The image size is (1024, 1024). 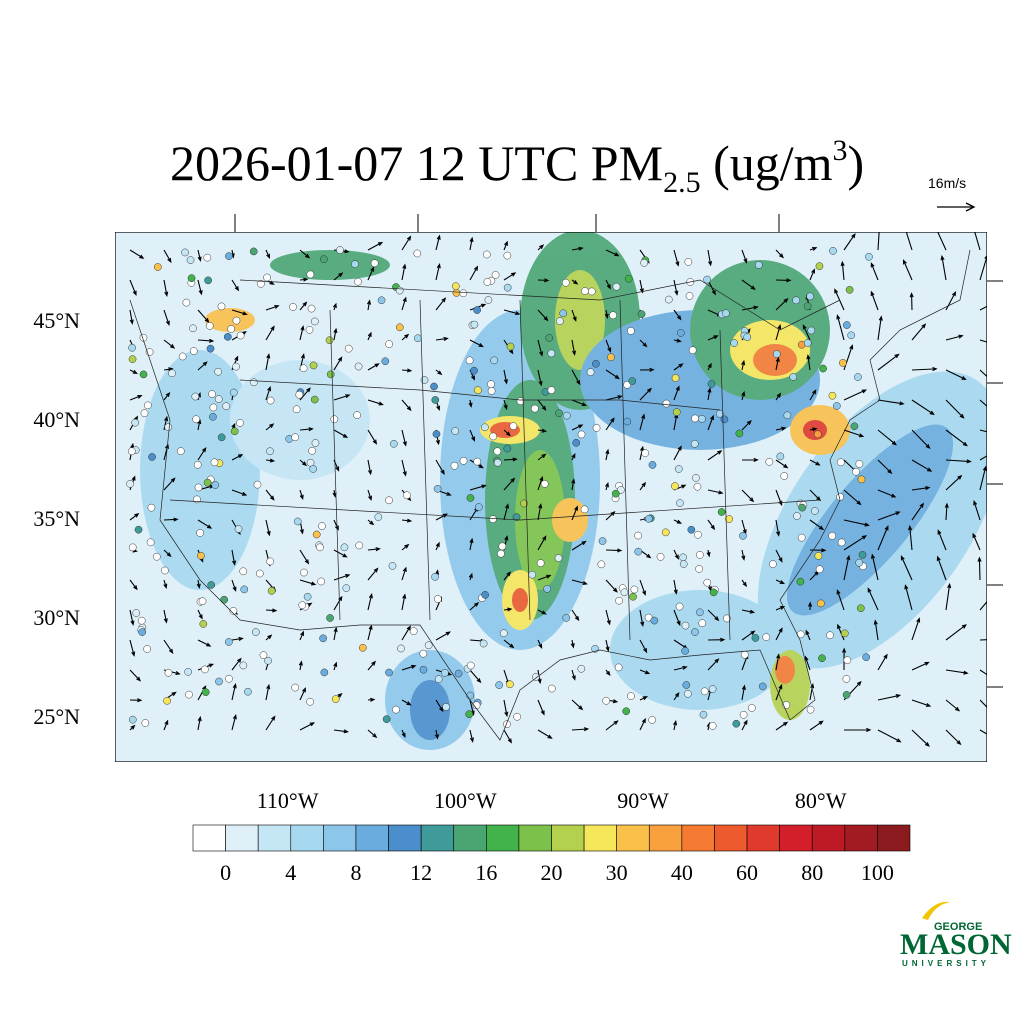 I want to click on colorbar-label: 100, so click(x=877, y=872).